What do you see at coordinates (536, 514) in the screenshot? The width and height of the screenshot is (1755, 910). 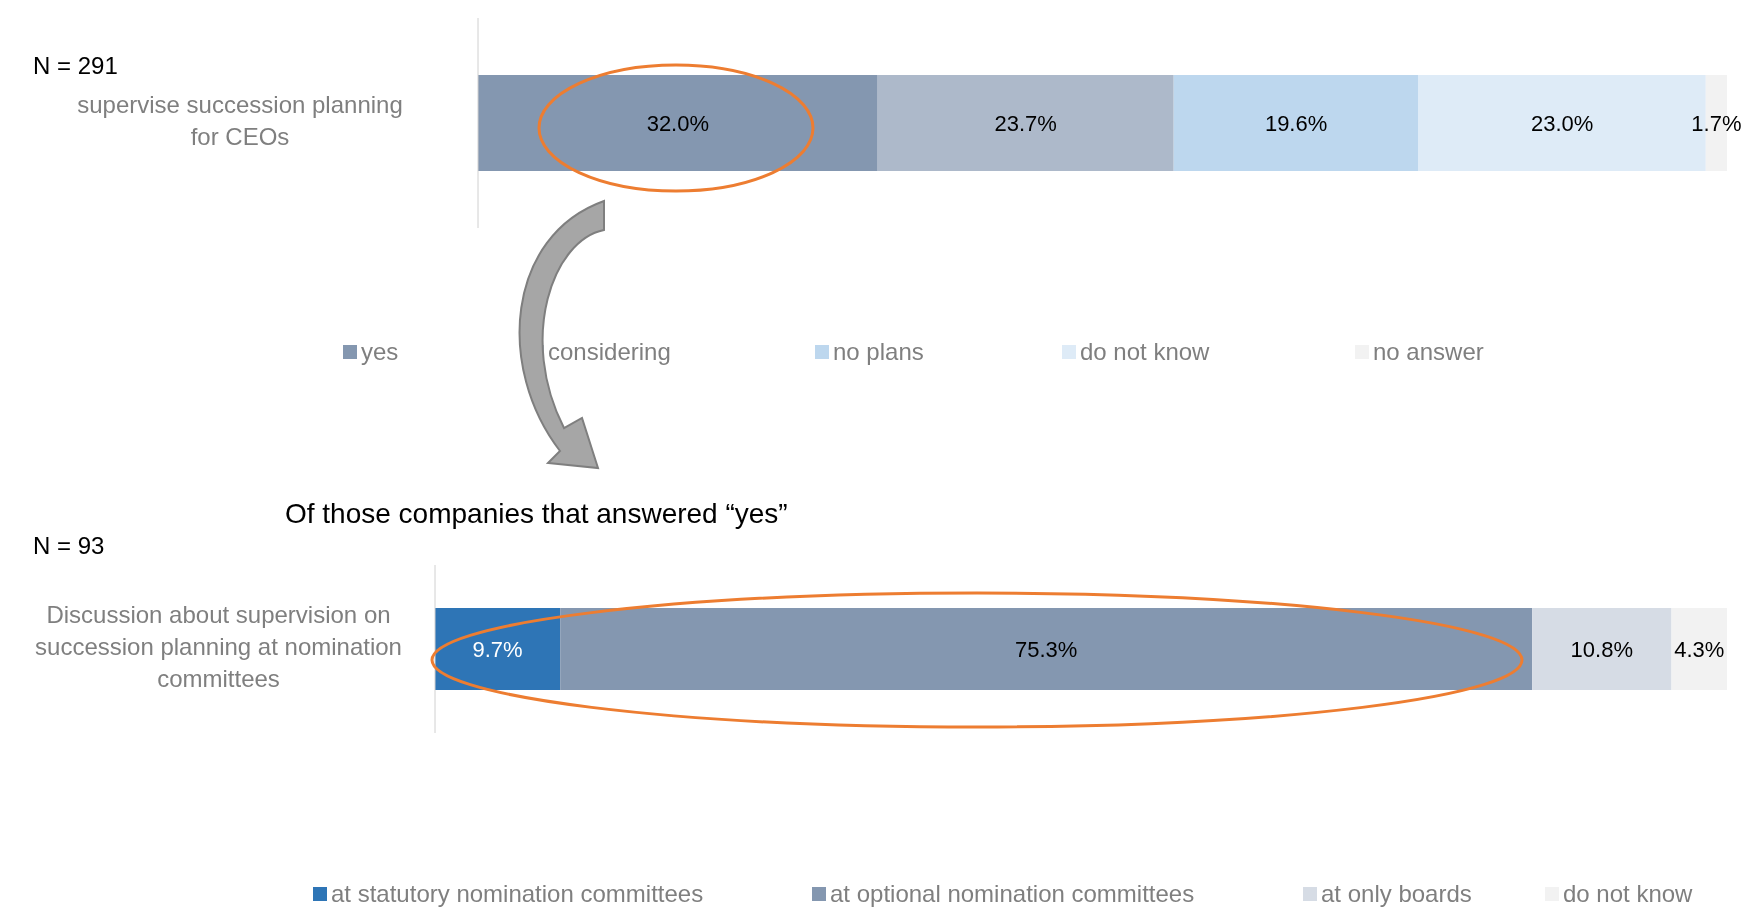 I see `chart-title: Of those companies that answered “yes”` at bounding box center [536, 514].